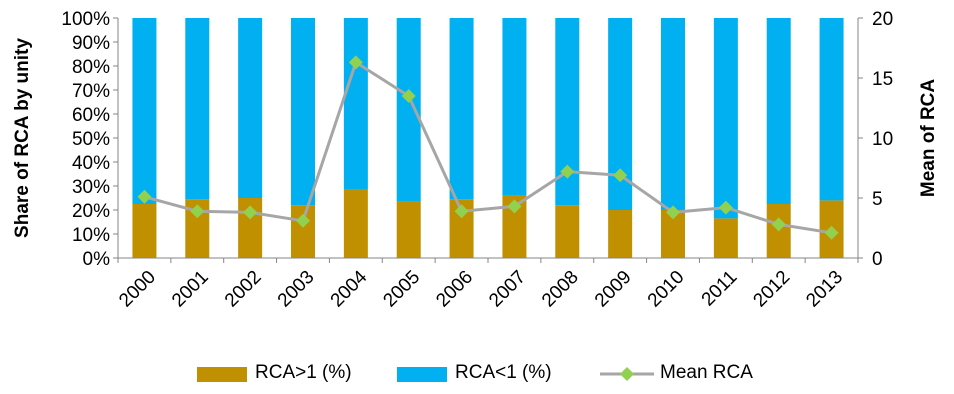  What do you see at coordinates (250, 212) in the screenshot?
I see `mean-rca-point-2002` at bounding box center [250, 212].